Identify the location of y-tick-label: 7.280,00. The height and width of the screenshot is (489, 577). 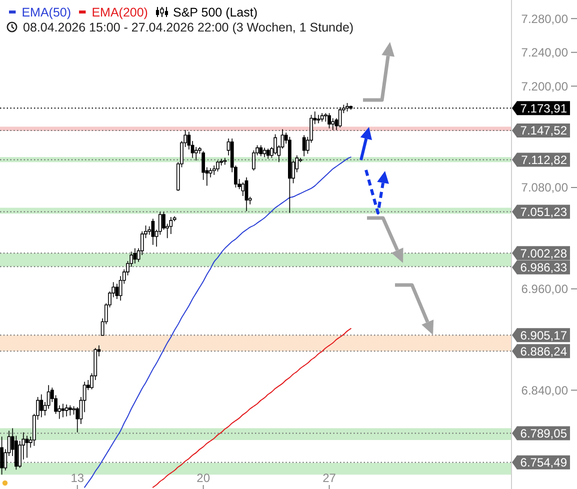
(544, 19).